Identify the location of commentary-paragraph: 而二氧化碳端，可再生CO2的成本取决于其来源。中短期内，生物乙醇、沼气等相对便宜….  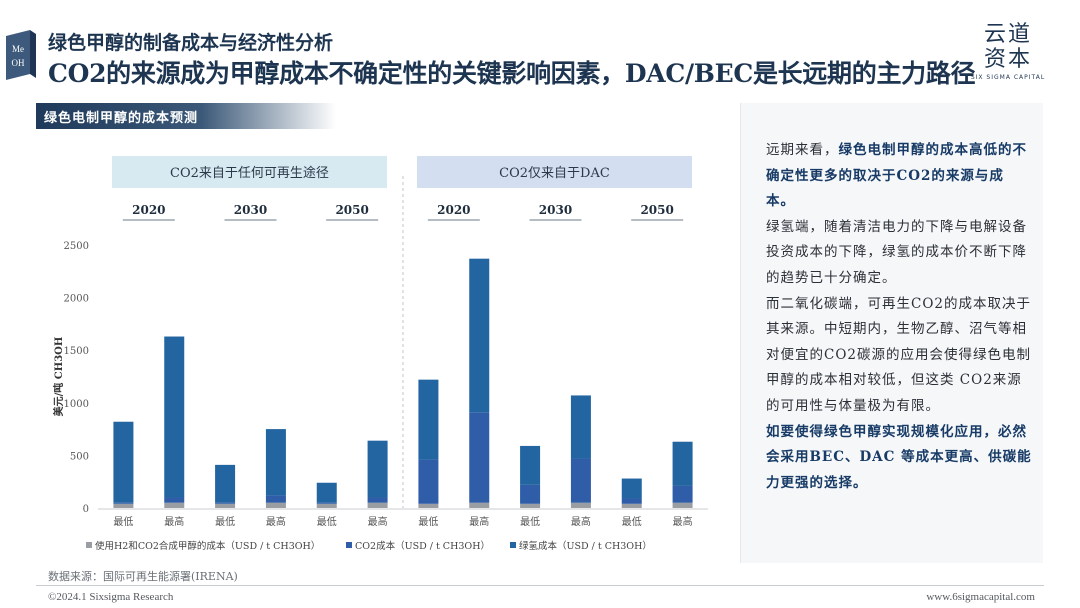
(899, 356).